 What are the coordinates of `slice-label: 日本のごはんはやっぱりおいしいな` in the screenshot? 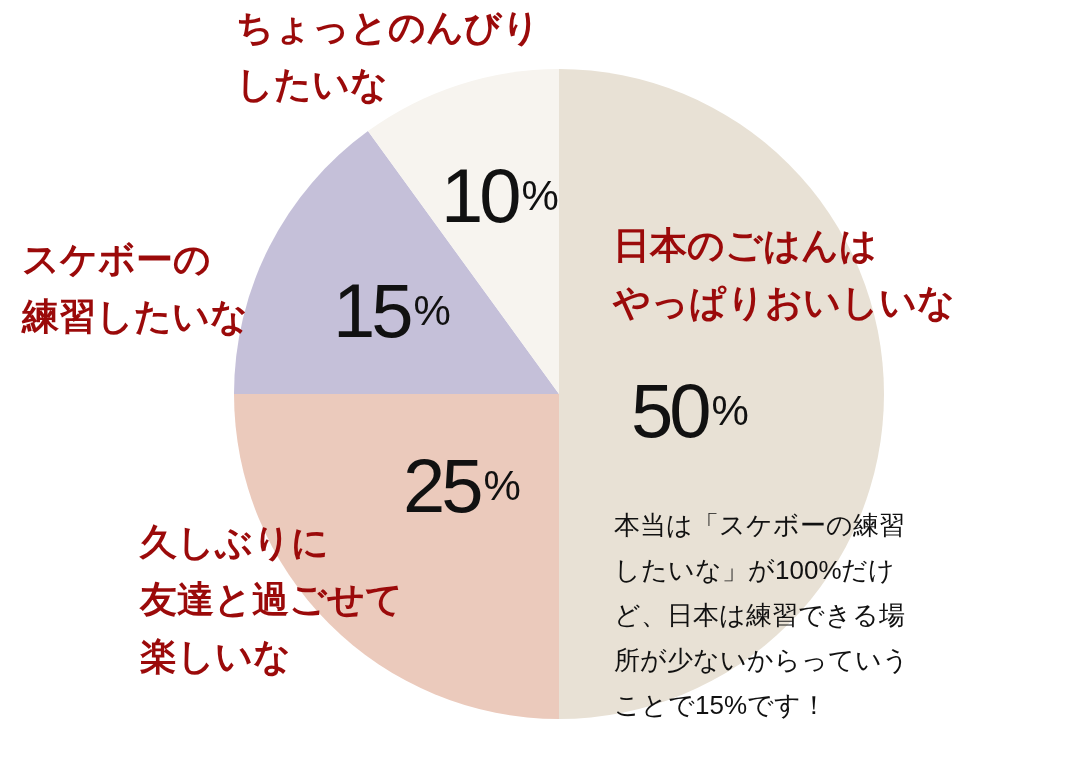 It's located at (783, 274).